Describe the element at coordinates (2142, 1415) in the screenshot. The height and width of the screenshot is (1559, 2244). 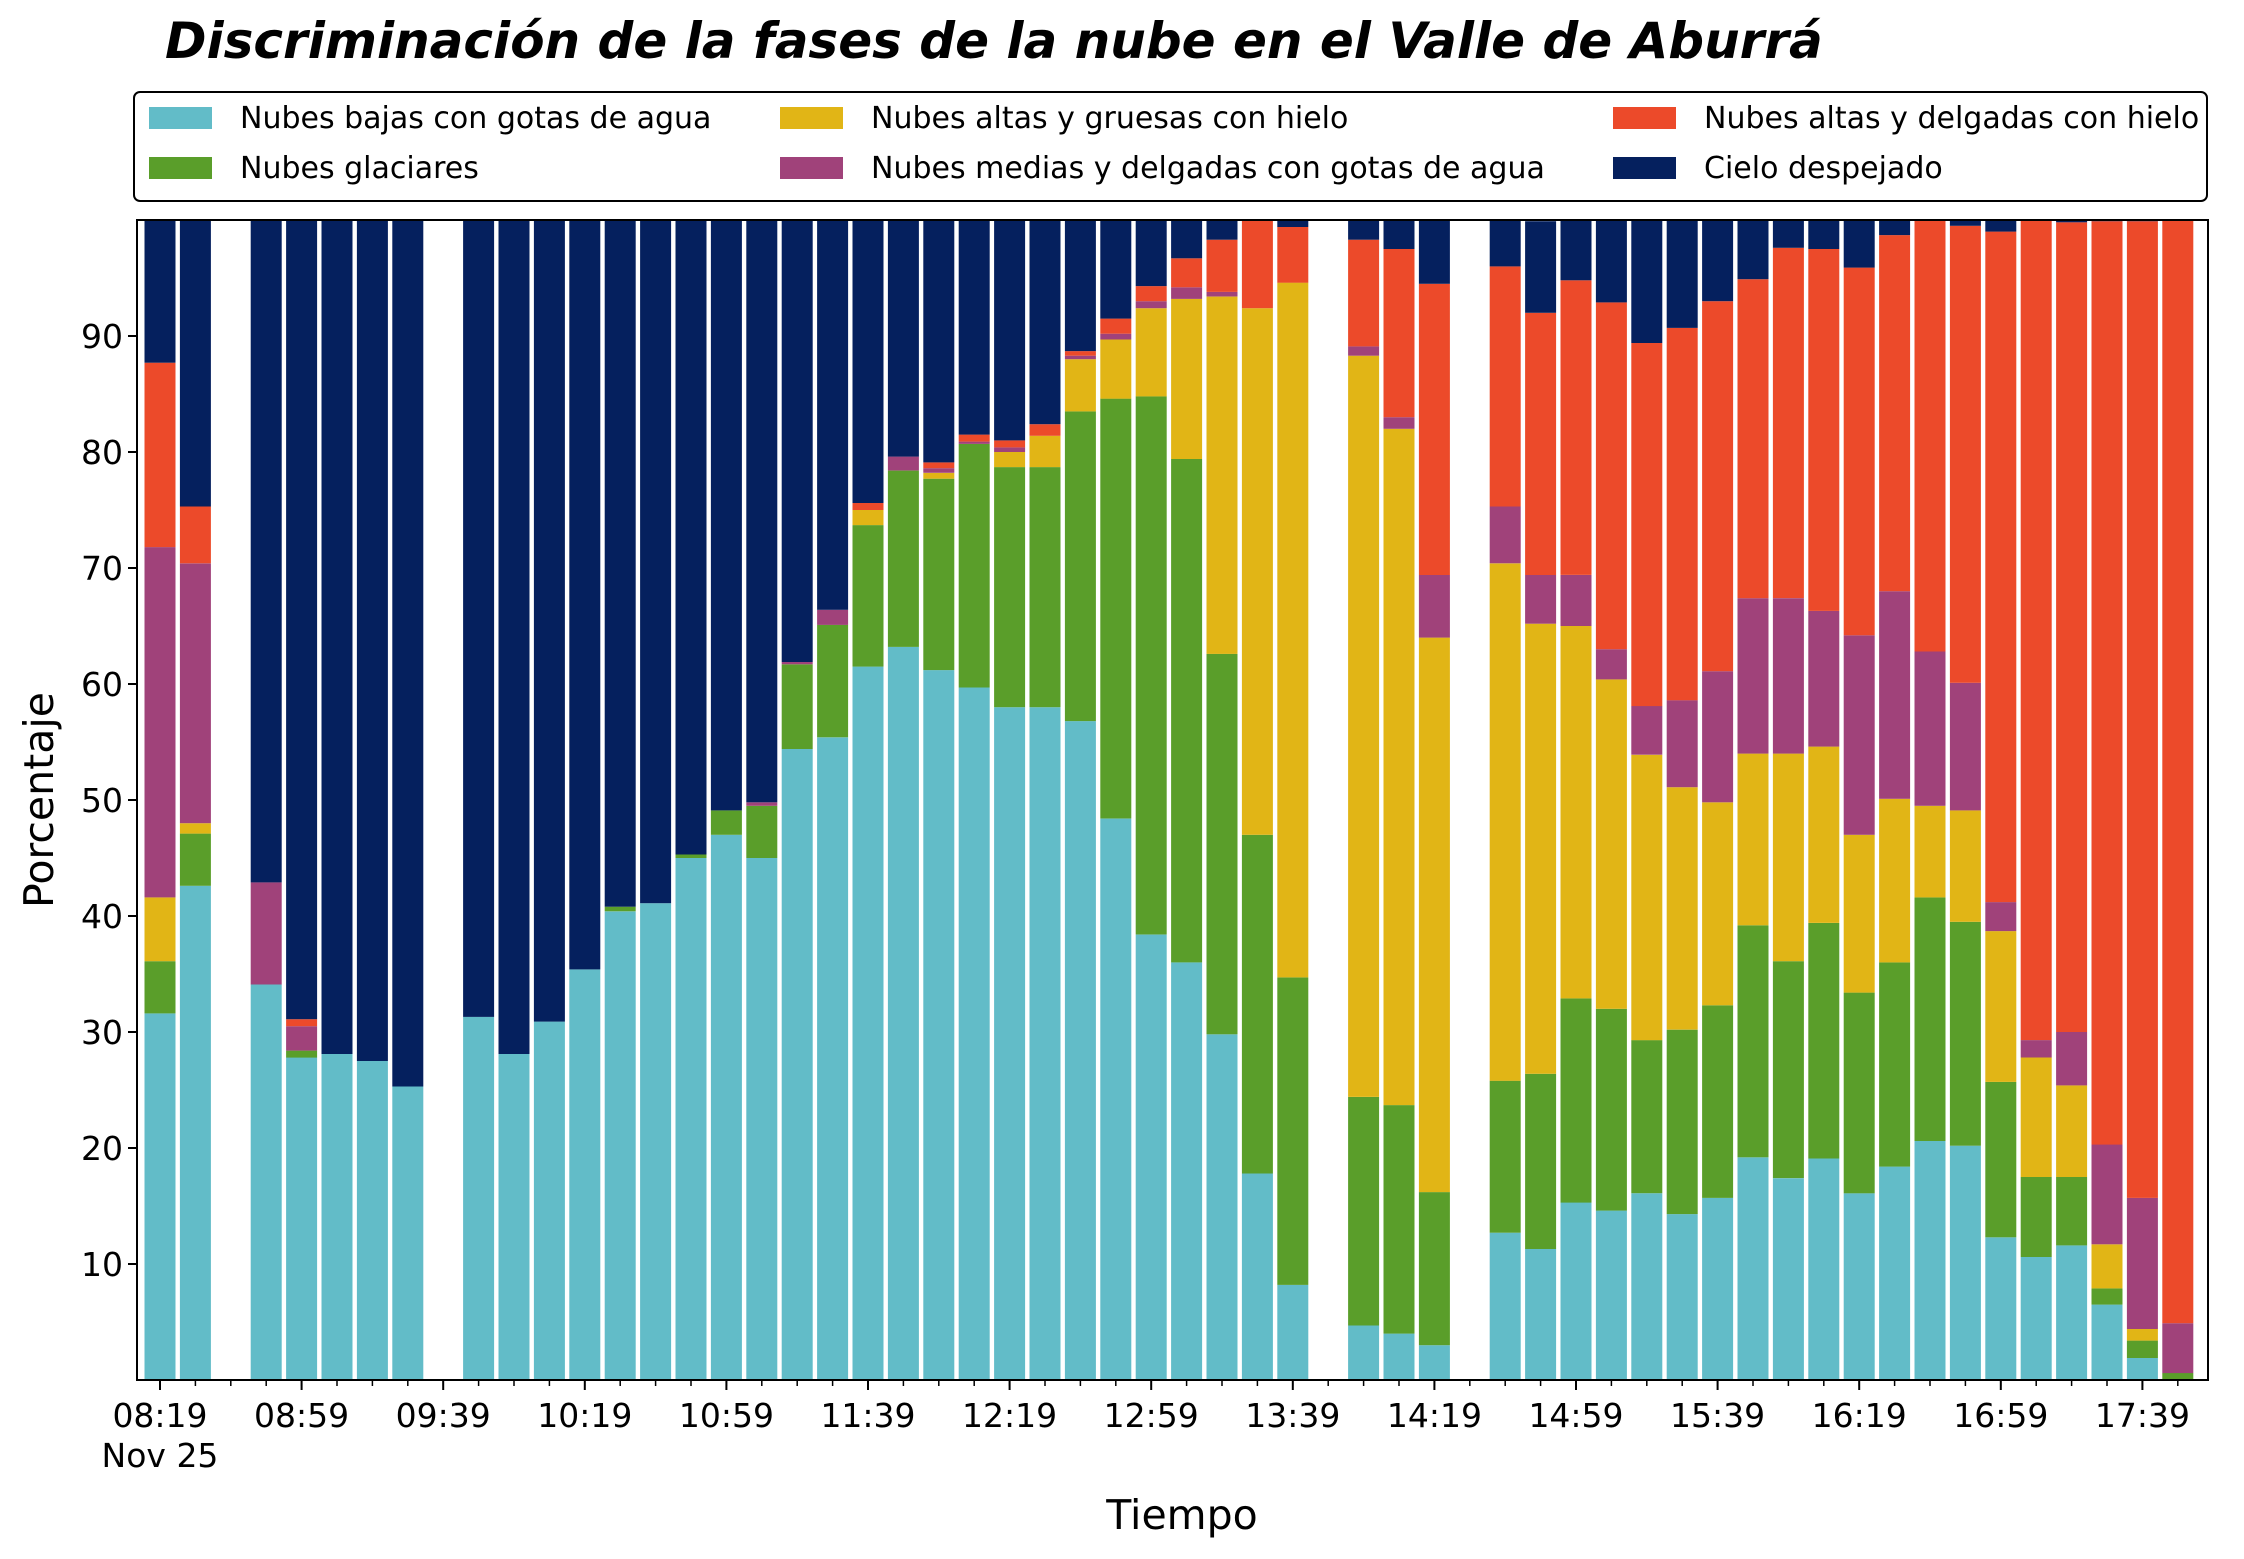
I see `x-tick-label: 17:39` at that location.